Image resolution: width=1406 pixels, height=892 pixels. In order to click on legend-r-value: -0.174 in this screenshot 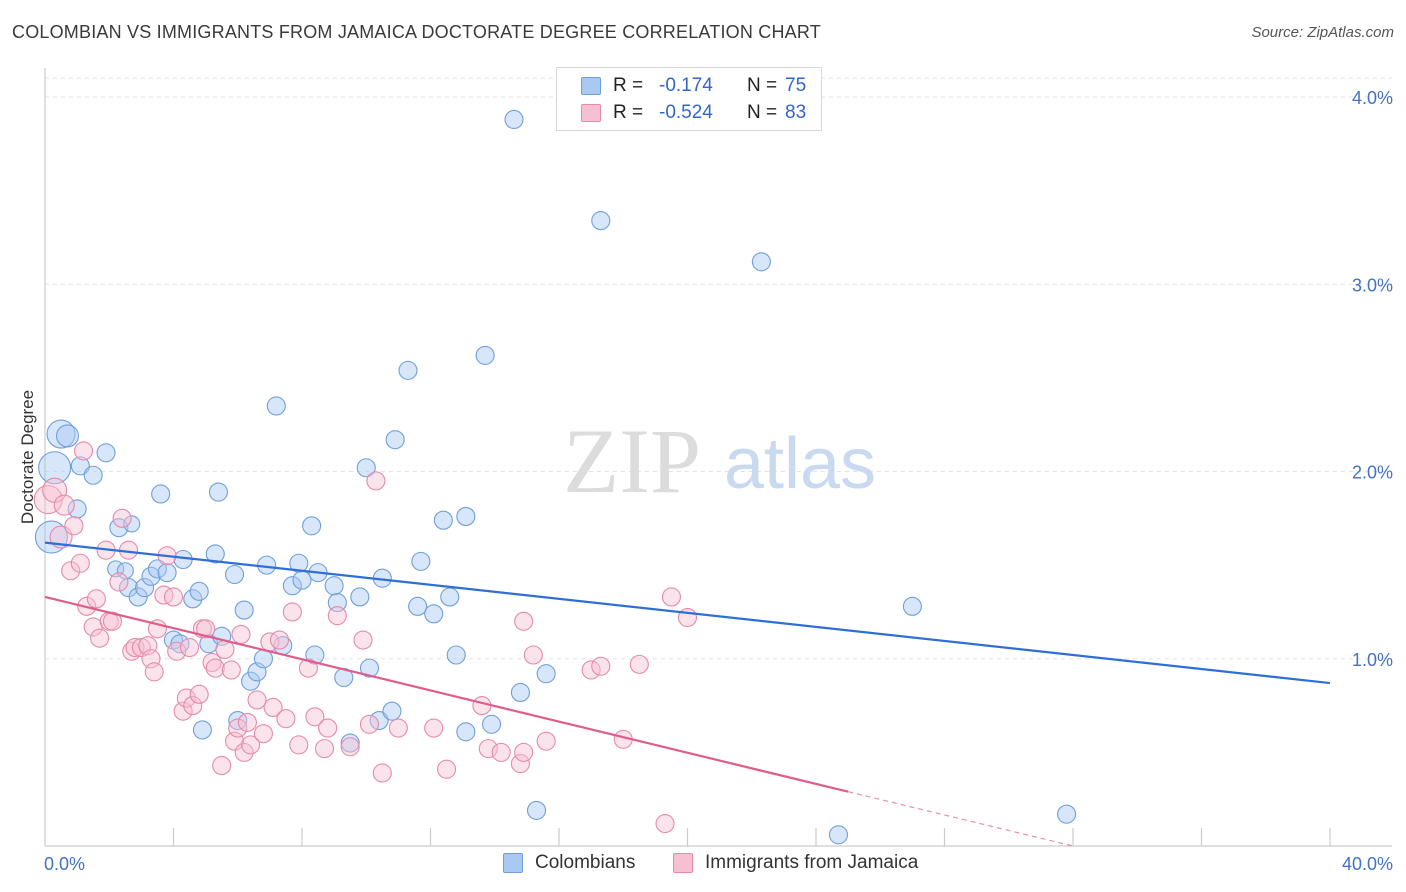, I will do `click(686, 85)`.